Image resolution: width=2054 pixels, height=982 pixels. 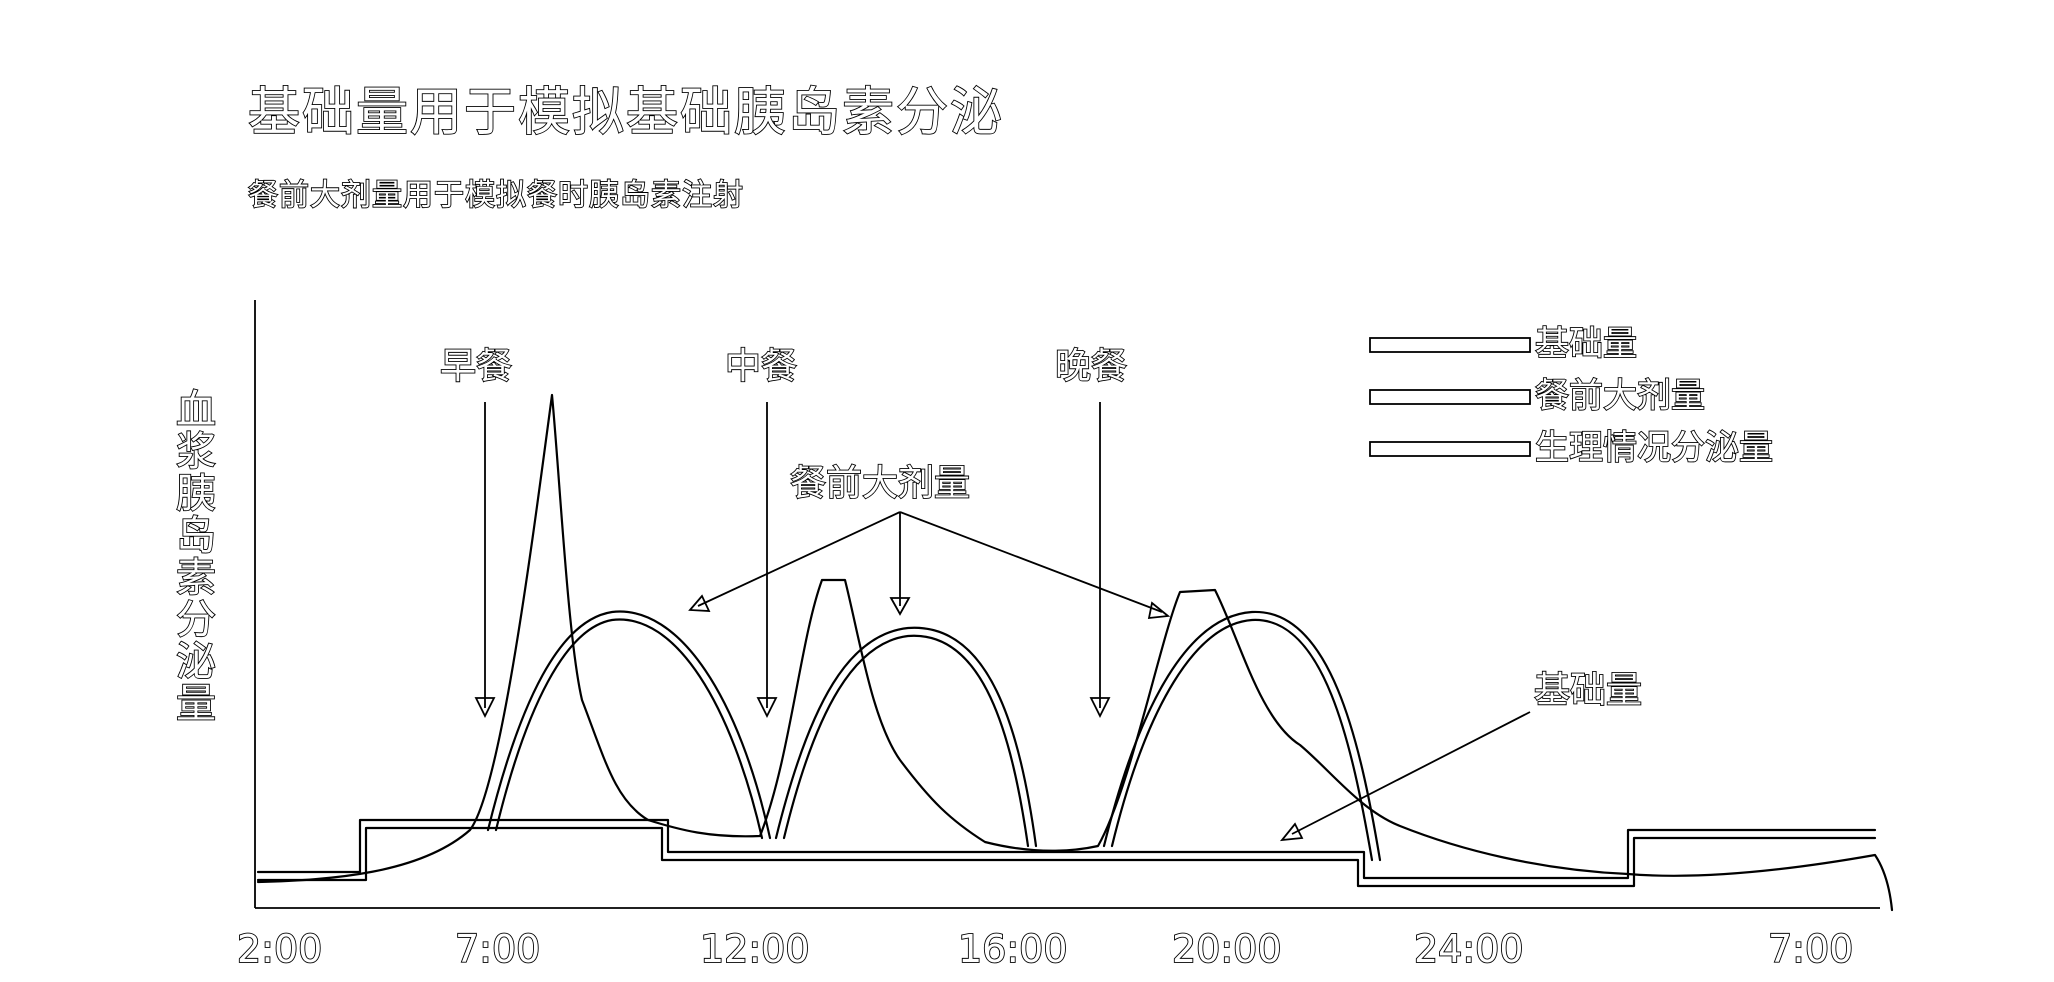 What do you see at coordinates (626, 113) in the screenshot?
I see `diagram-title: 基础量用于模拟基础胰岛素分泌` at bounding box center [626, 113].